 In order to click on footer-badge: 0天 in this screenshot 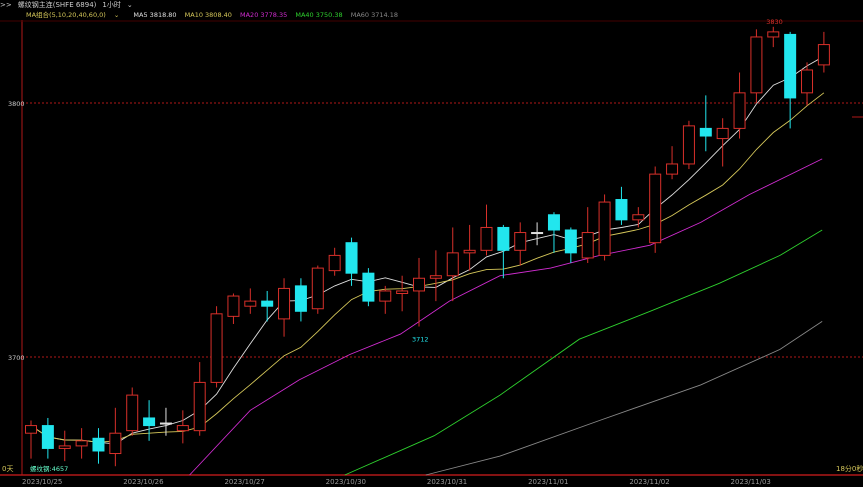, I will do `click(7, 469)`.